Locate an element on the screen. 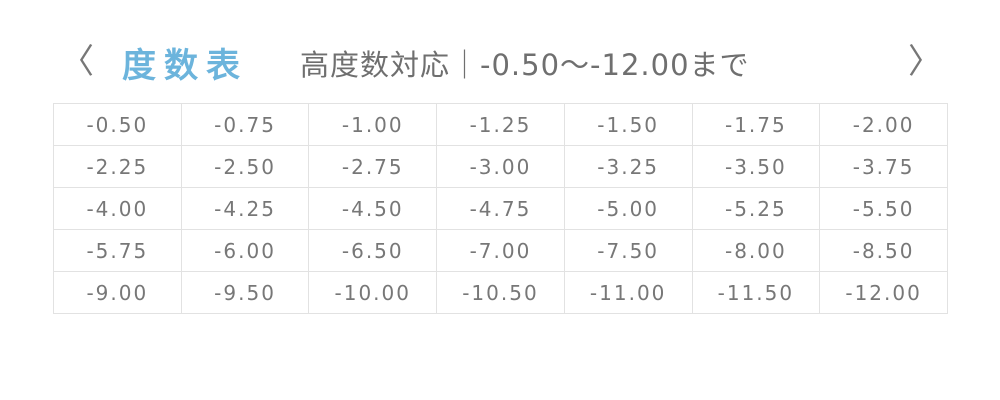 Image resolution: width=1000 pixels, height=400 pixels. table-cell: -12.00 is located at coordinates (883, 292).